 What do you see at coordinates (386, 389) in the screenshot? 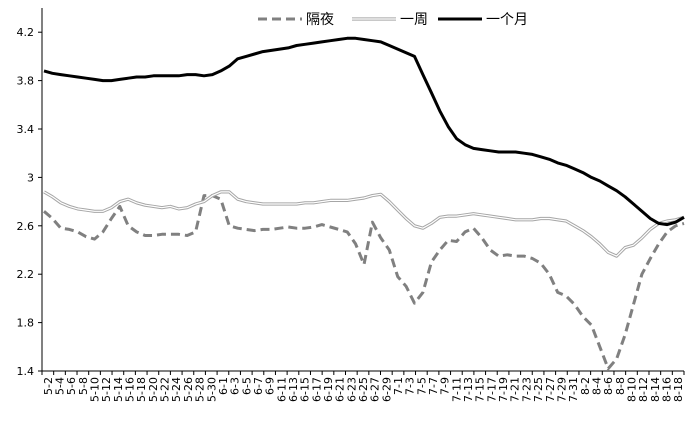
I see `x-tick-label: 6-29` at bounding box center [386, 389].